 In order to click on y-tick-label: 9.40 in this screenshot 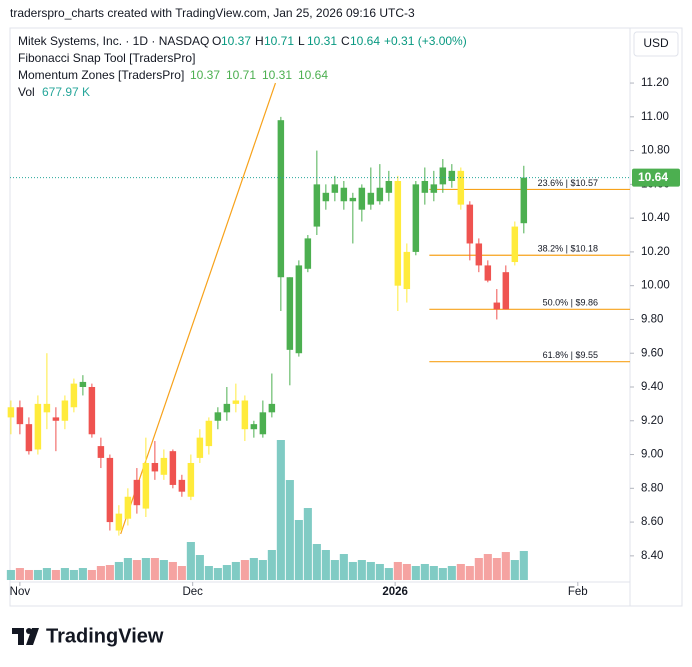, I will do `click(652, 387)`.